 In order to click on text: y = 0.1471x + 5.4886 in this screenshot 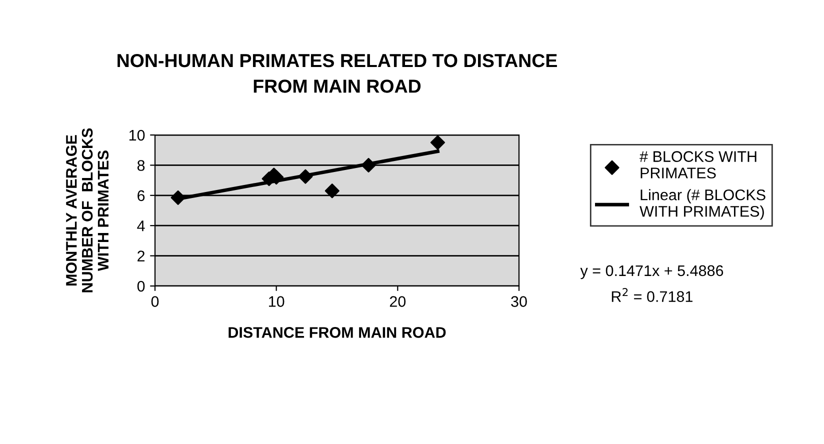, I will do `click(652, 272)`.